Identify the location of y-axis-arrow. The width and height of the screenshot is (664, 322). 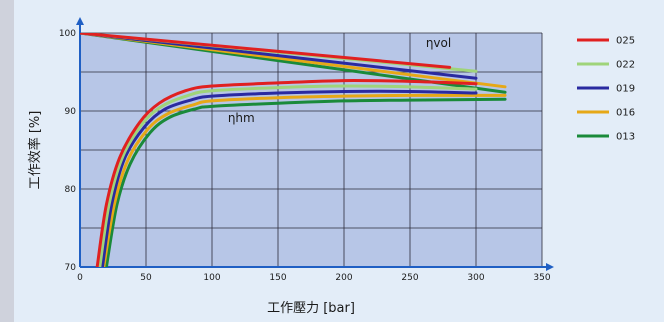
(80, 21).